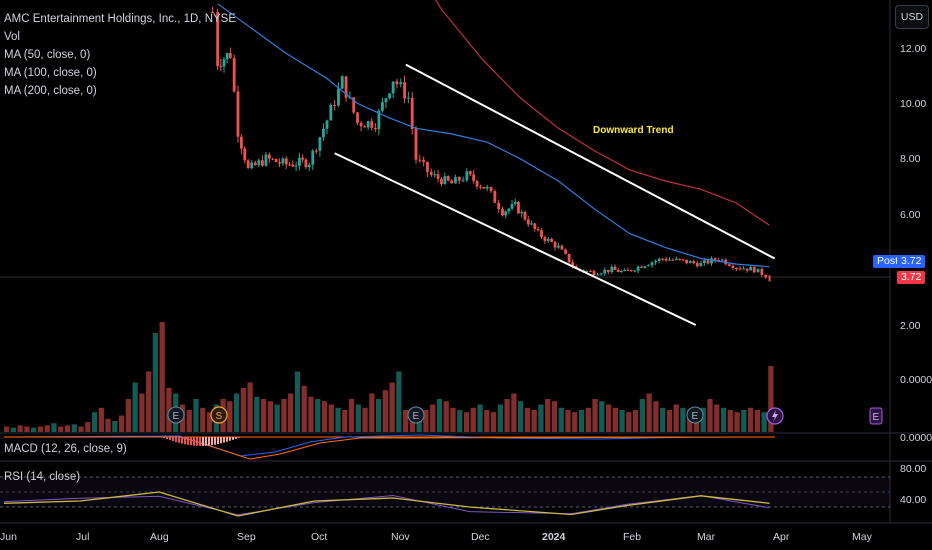 This screenshot has height=550, width=932. Describe the element at coordinates (515, 239) in the screenshot. I see `trend-channel-lower` at that location.